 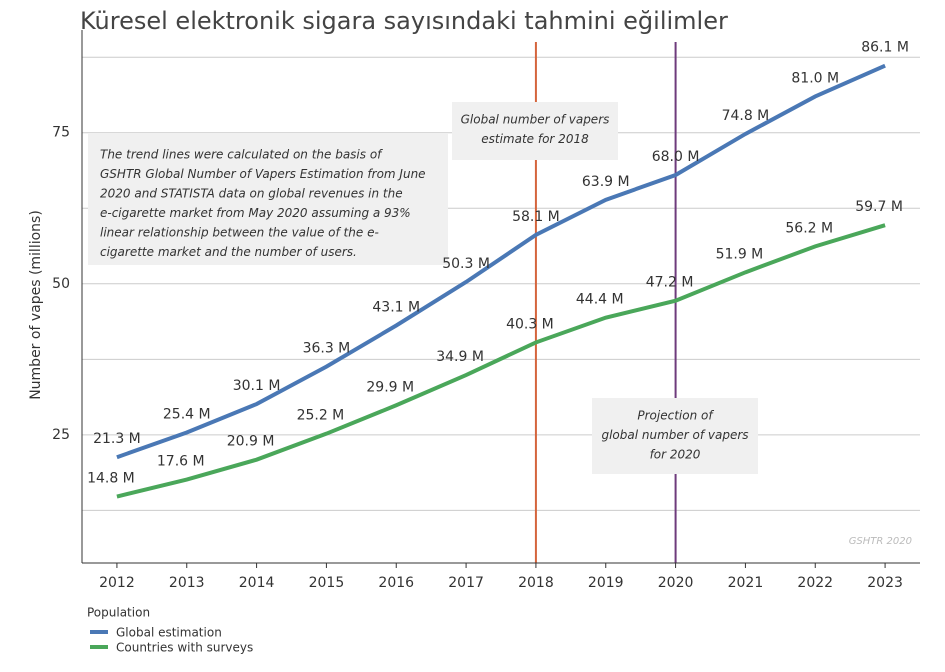 What do you see at coordinates (117, 439) in the screenshot?
I see `data-label: 21.3 M` at bounding box center [117, 439].